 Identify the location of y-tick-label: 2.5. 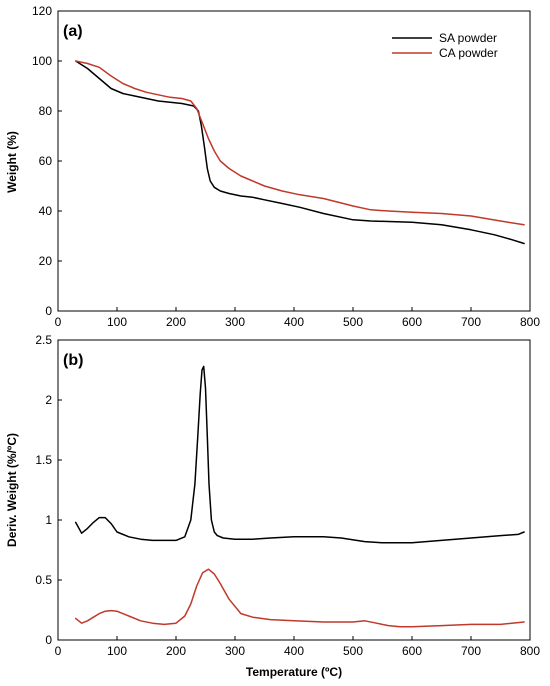
(43, 340).